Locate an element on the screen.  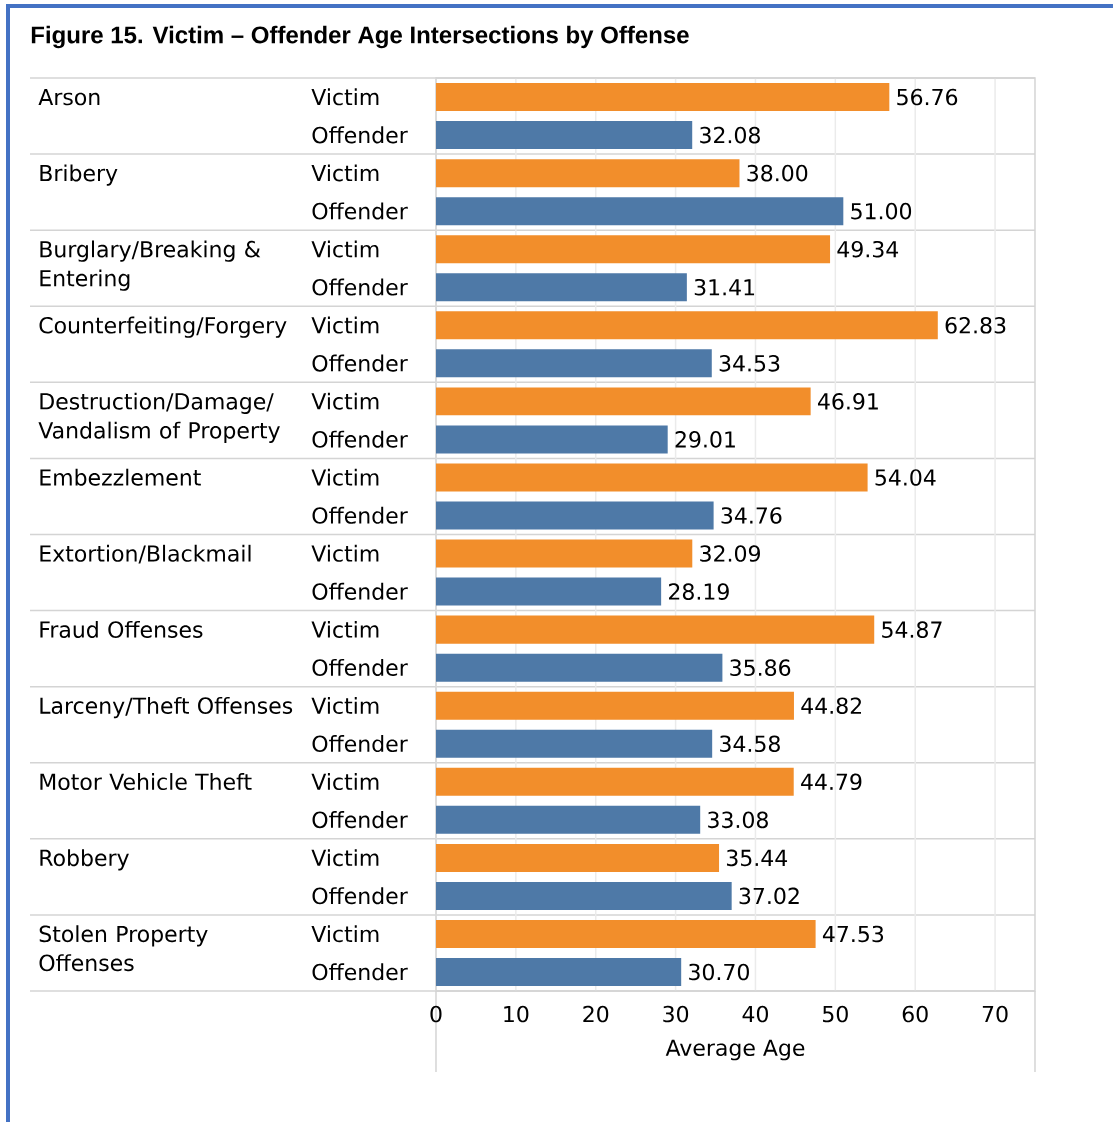
y-tick-label: Stolen Property Offenses is located at coordinates (123, 948).